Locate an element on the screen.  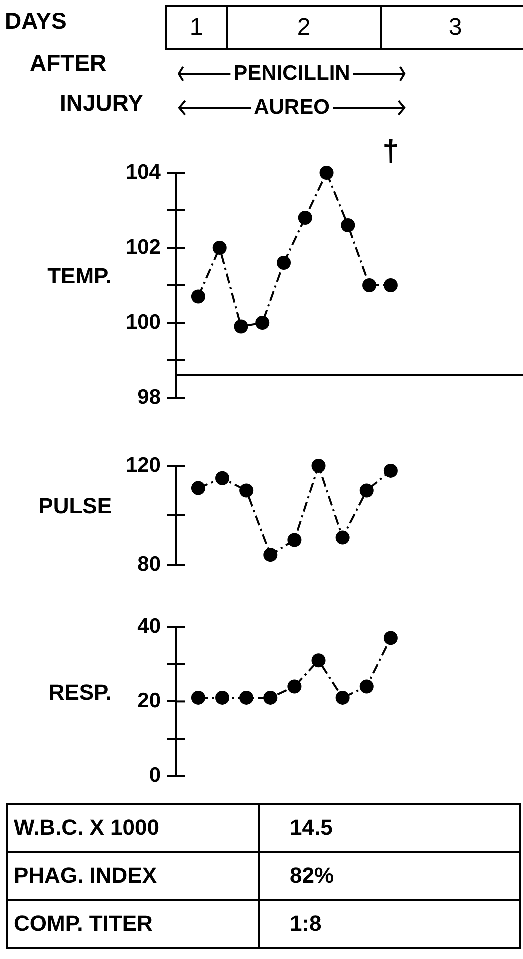
category-label: 1 is located at coordinates (196, 28).